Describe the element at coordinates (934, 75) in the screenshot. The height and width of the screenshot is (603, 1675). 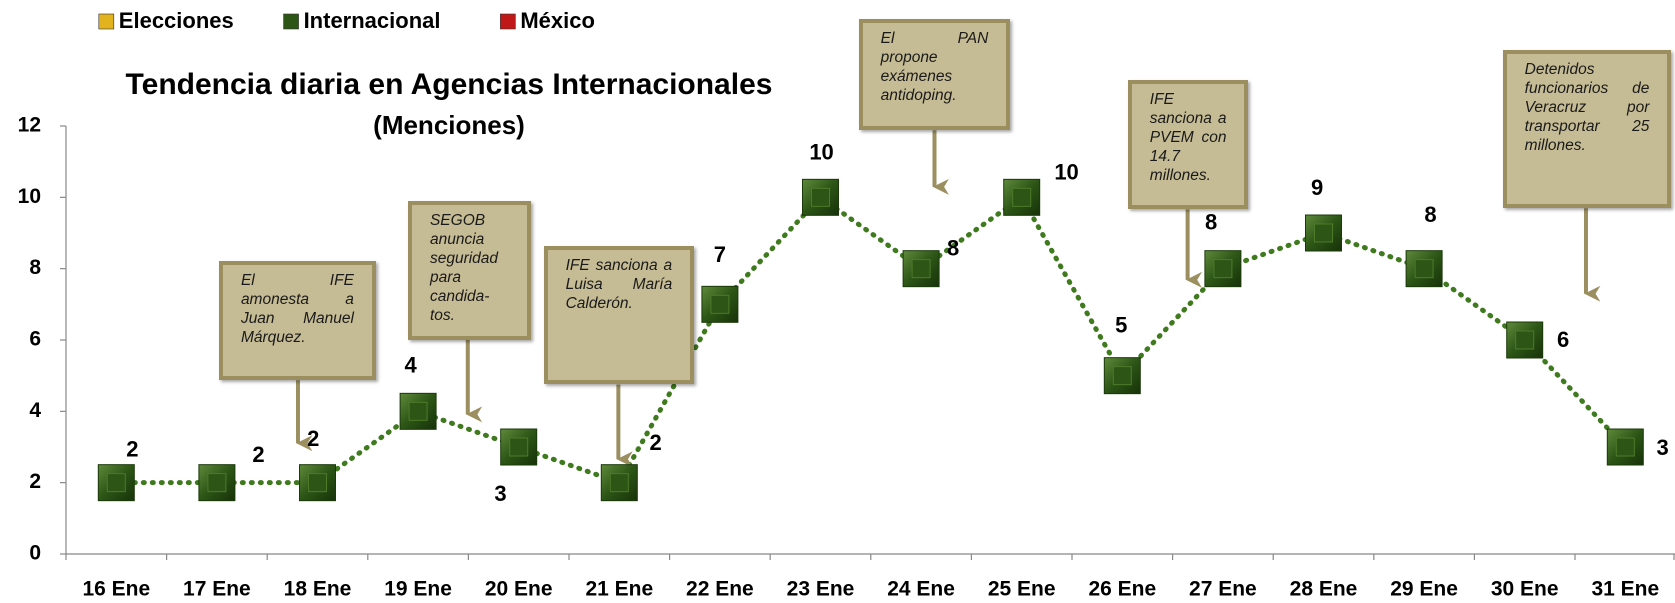
I see `annotation: El PAN propone exámenes antidoping.` at that location.